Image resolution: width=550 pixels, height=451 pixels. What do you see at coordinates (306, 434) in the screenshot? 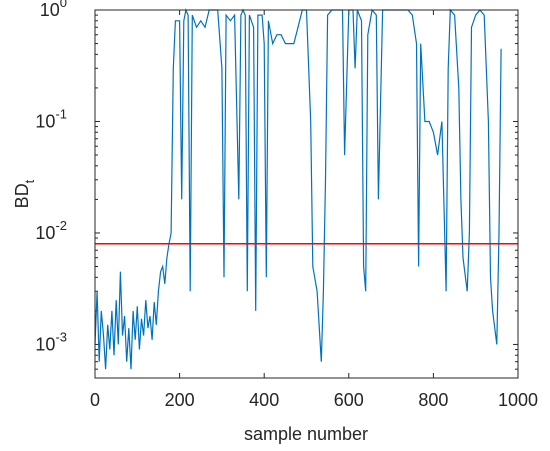
I see `x-axis-label: sample number` at bounding box center [306, 434].